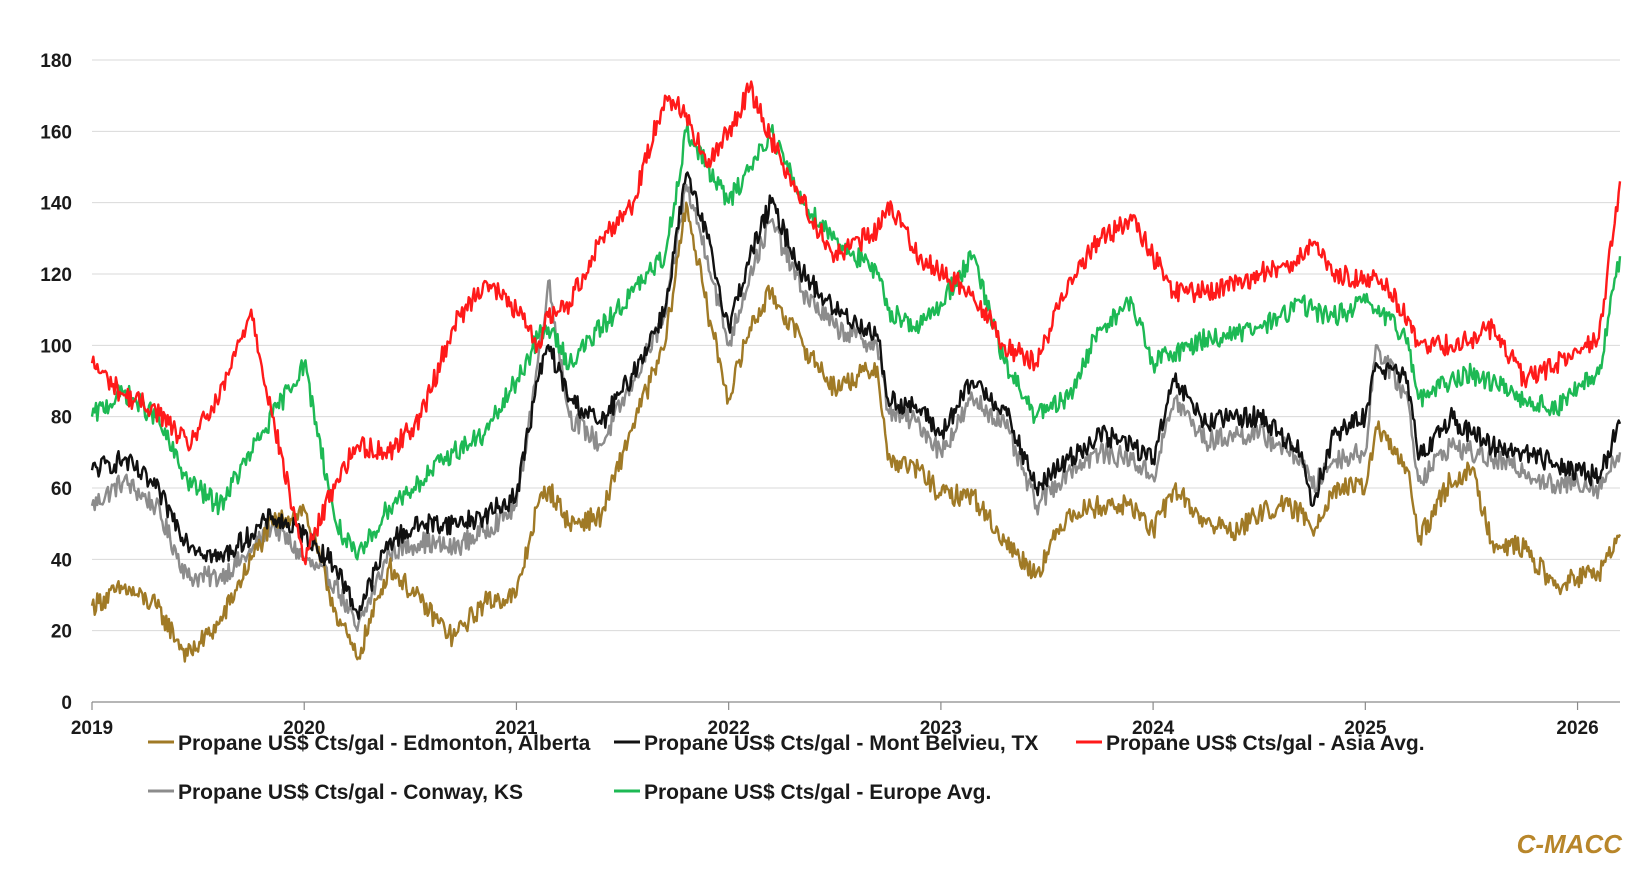 Image resolution: width=1648 pixels, height=872 pixels. What do you see at coordinates (61, 489) in the screenshot?
I see `y-tick-label: 60` at bounding box center [61, 489].